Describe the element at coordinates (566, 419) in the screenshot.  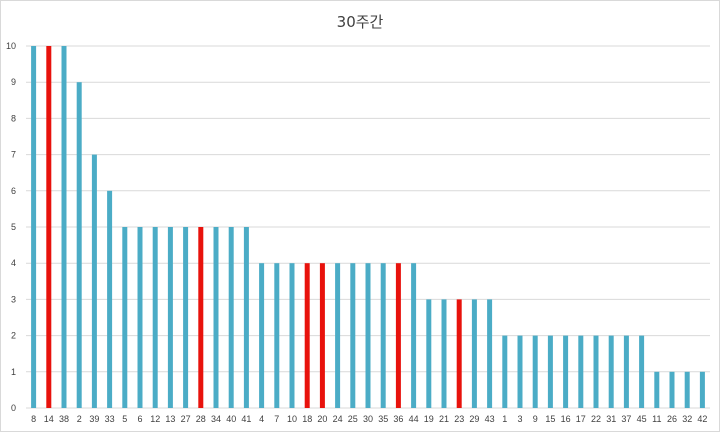
I see `x-tick-label: 16` at that location.